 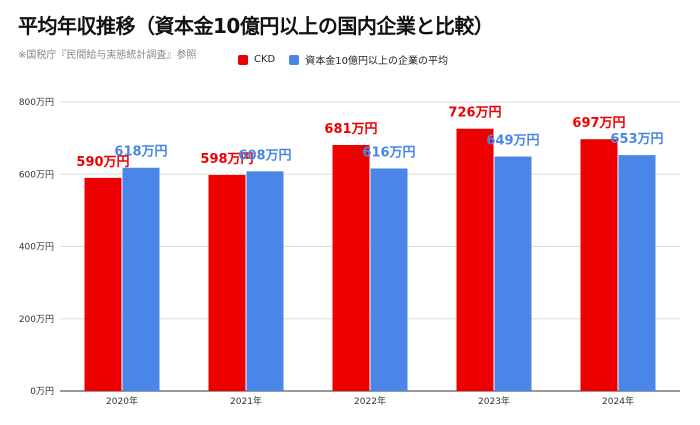 What do you see at coordinates (264, 155) in the screenshot?
I see `data-label-average-1: 608万円` at bounding box center [264, 155].